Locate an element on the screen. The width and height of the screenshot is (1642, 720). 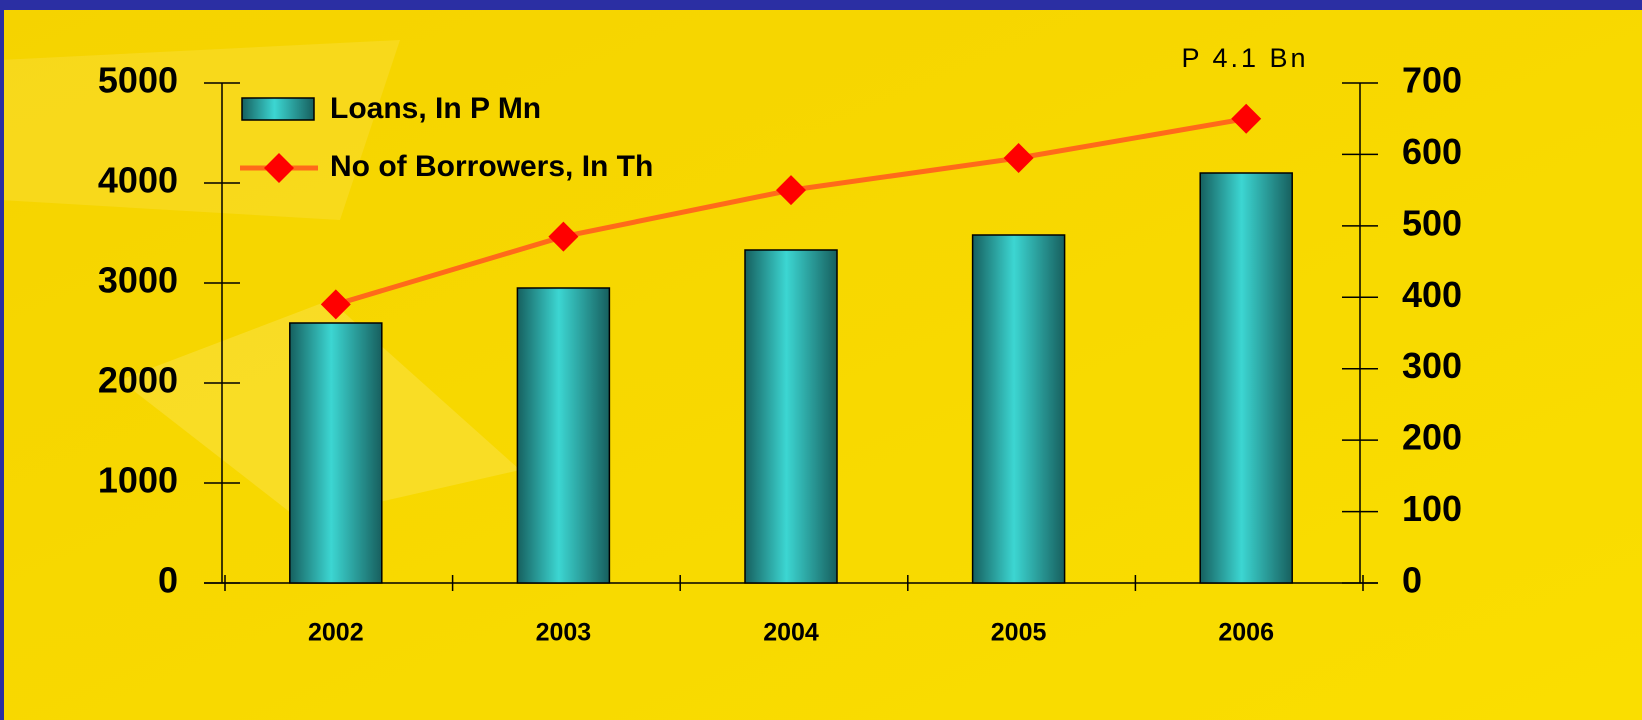
y2-tick-label: 200 is located at coordinates (1432, 437).